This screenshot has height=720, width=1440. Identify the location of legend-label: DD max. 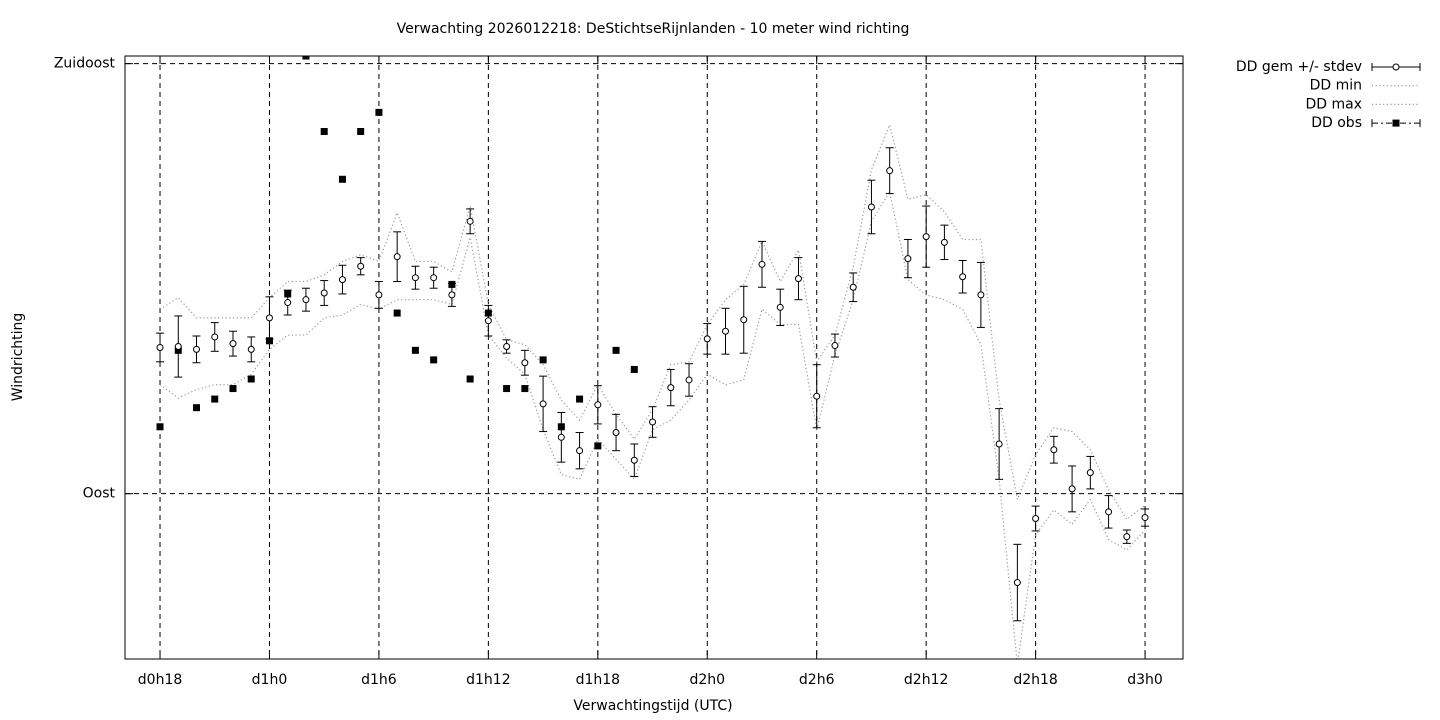
(1333, 104).